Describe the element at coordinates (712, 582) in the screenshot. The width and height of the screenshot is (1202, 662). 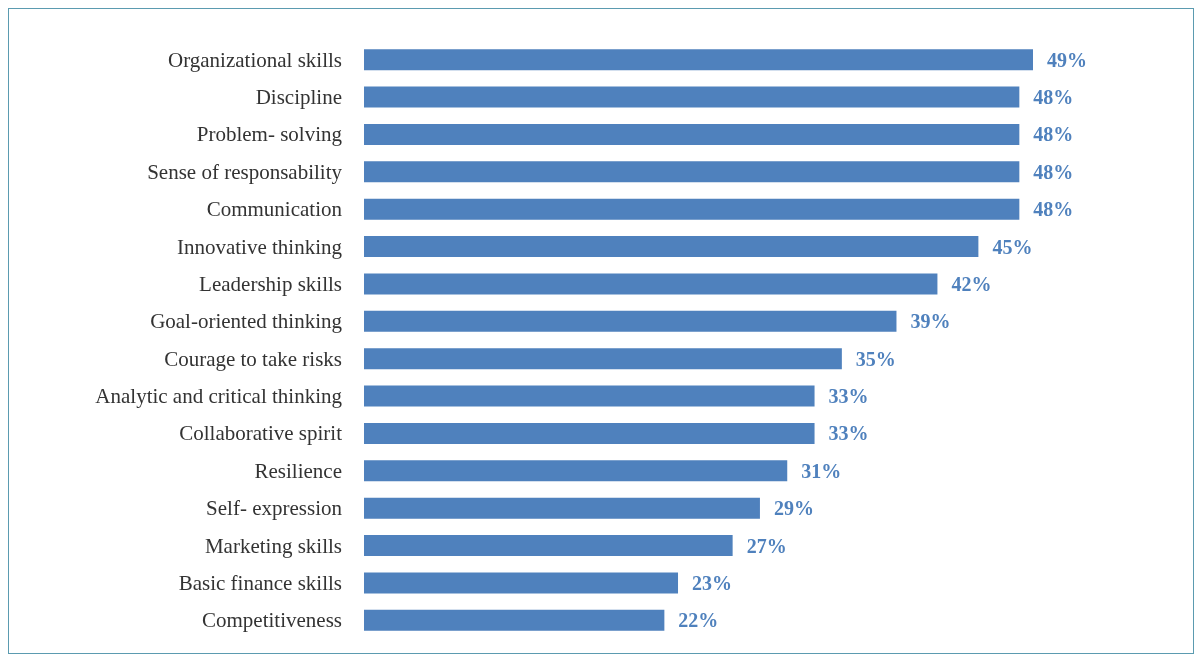
I see `data-label: 23%` at that location.